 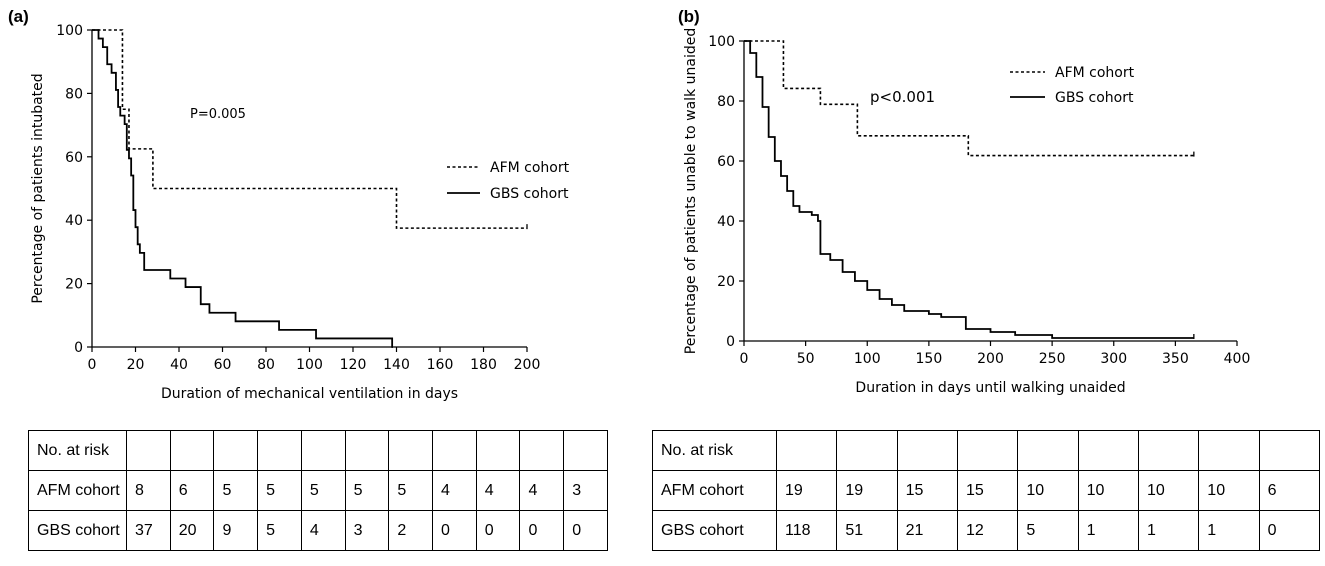 I want to click on series-line-gbs, so click(x=243, y=188).